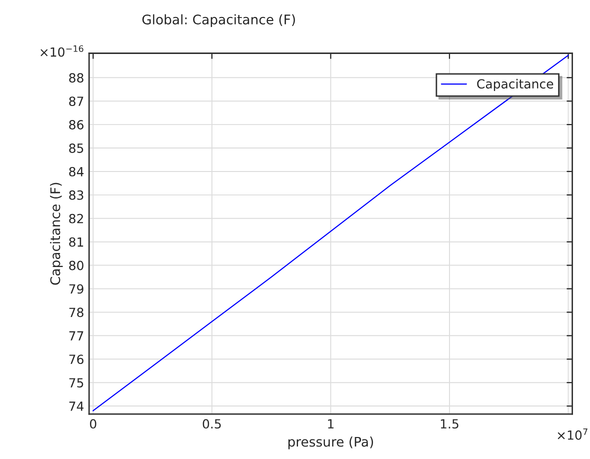 The image size is (590, 459). I want to click on y-tick-label: 87, so click(76, 101).